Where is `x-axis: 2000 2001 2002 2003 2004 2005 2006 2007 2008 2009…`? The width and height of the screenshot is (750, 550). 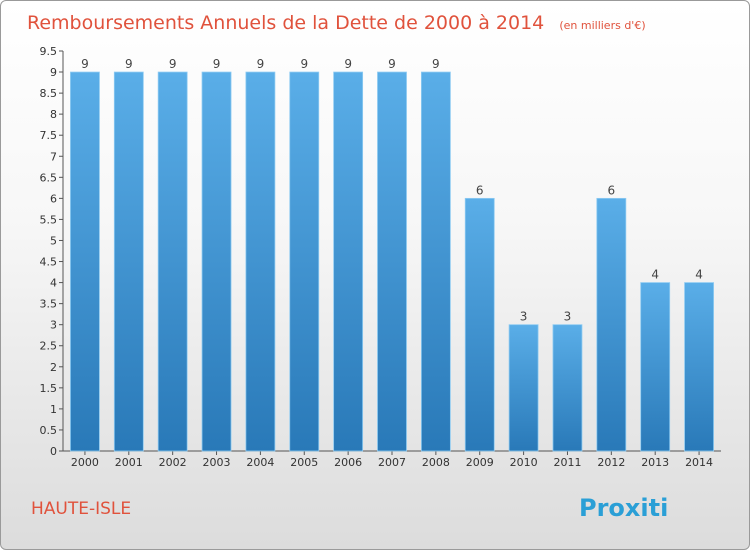 x-axis: 2000 2001 2002 2003 2004 2005 2006 2007 2008 2009… is located at coordinates (392, 459).